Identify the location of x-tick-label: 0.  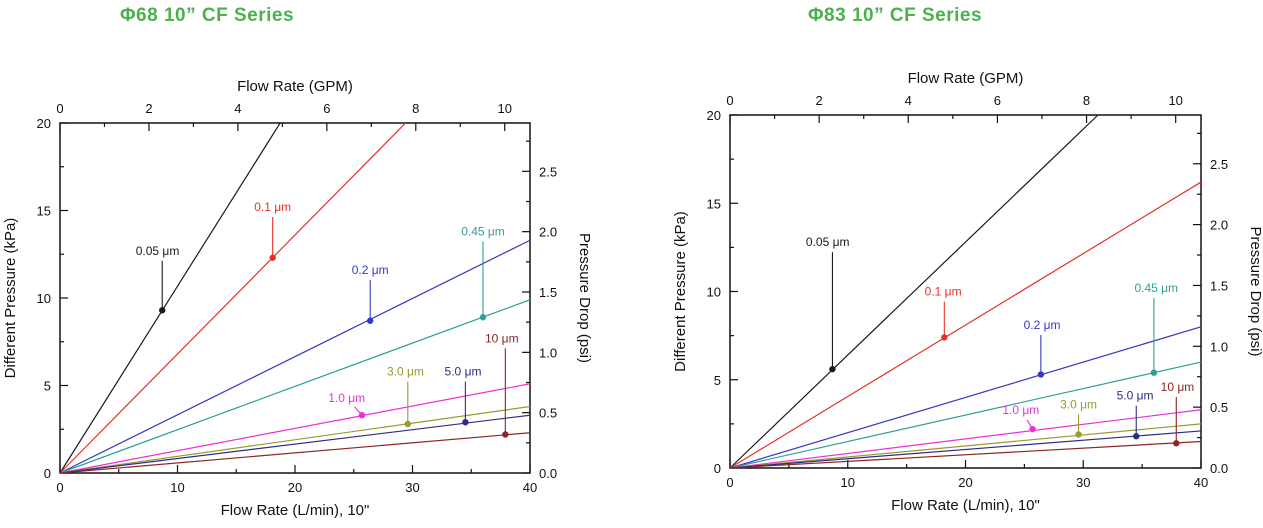
(729, 482).